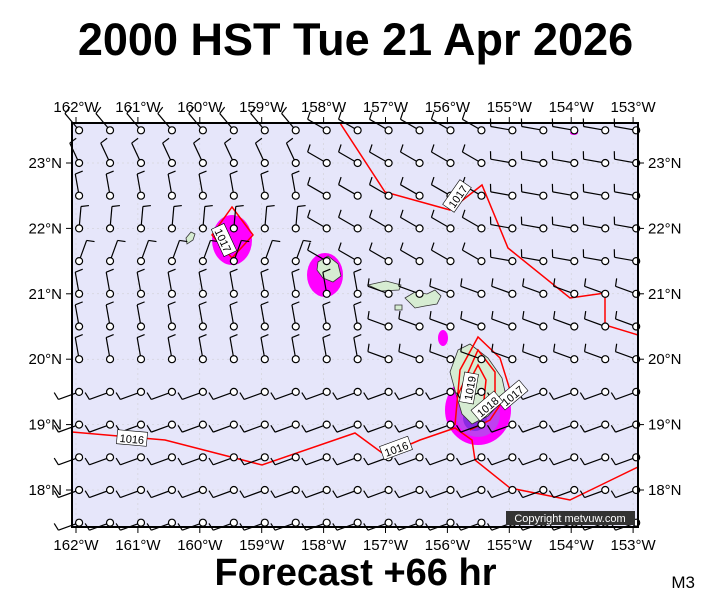 This screenshot has width=711, height=600. Describe the element at coordinates (665, 294) in the screenshot. I see `lat-label-right: 21°N` at that location.